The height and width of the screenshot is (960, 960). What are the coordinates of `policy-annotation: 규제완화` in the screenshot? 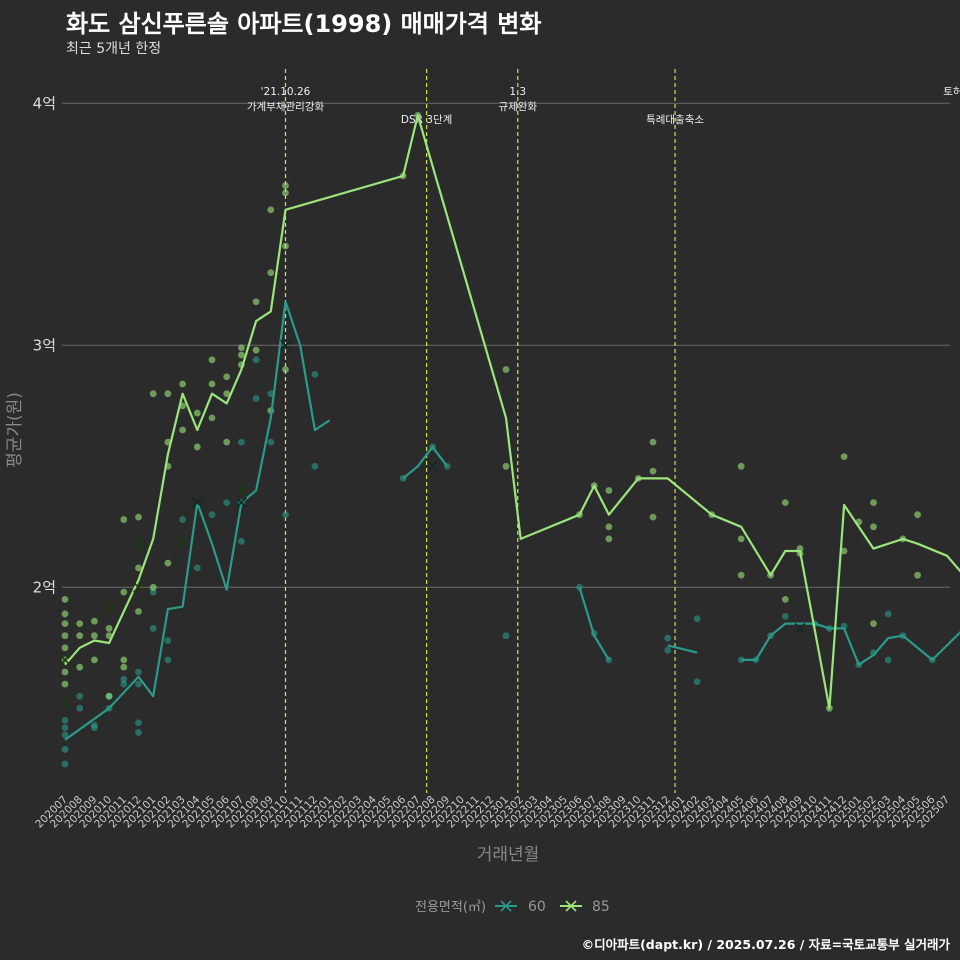 It's located at (517, 106).